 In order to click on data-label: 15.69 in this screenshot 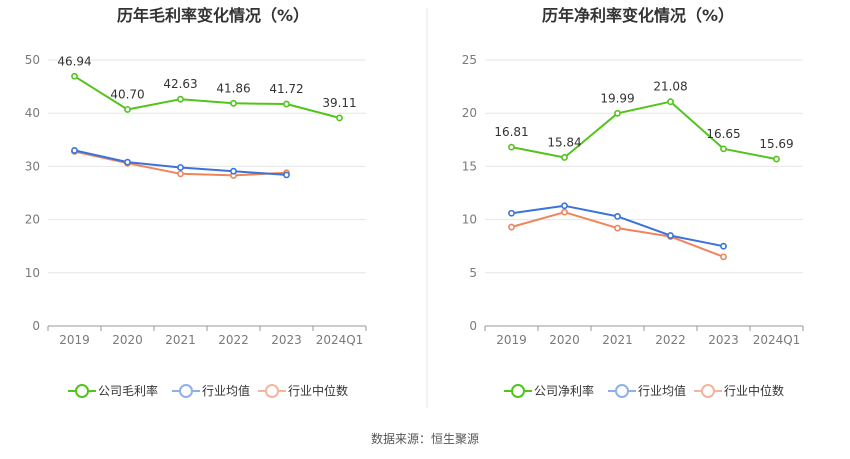, I will do `click(776, 144)`.